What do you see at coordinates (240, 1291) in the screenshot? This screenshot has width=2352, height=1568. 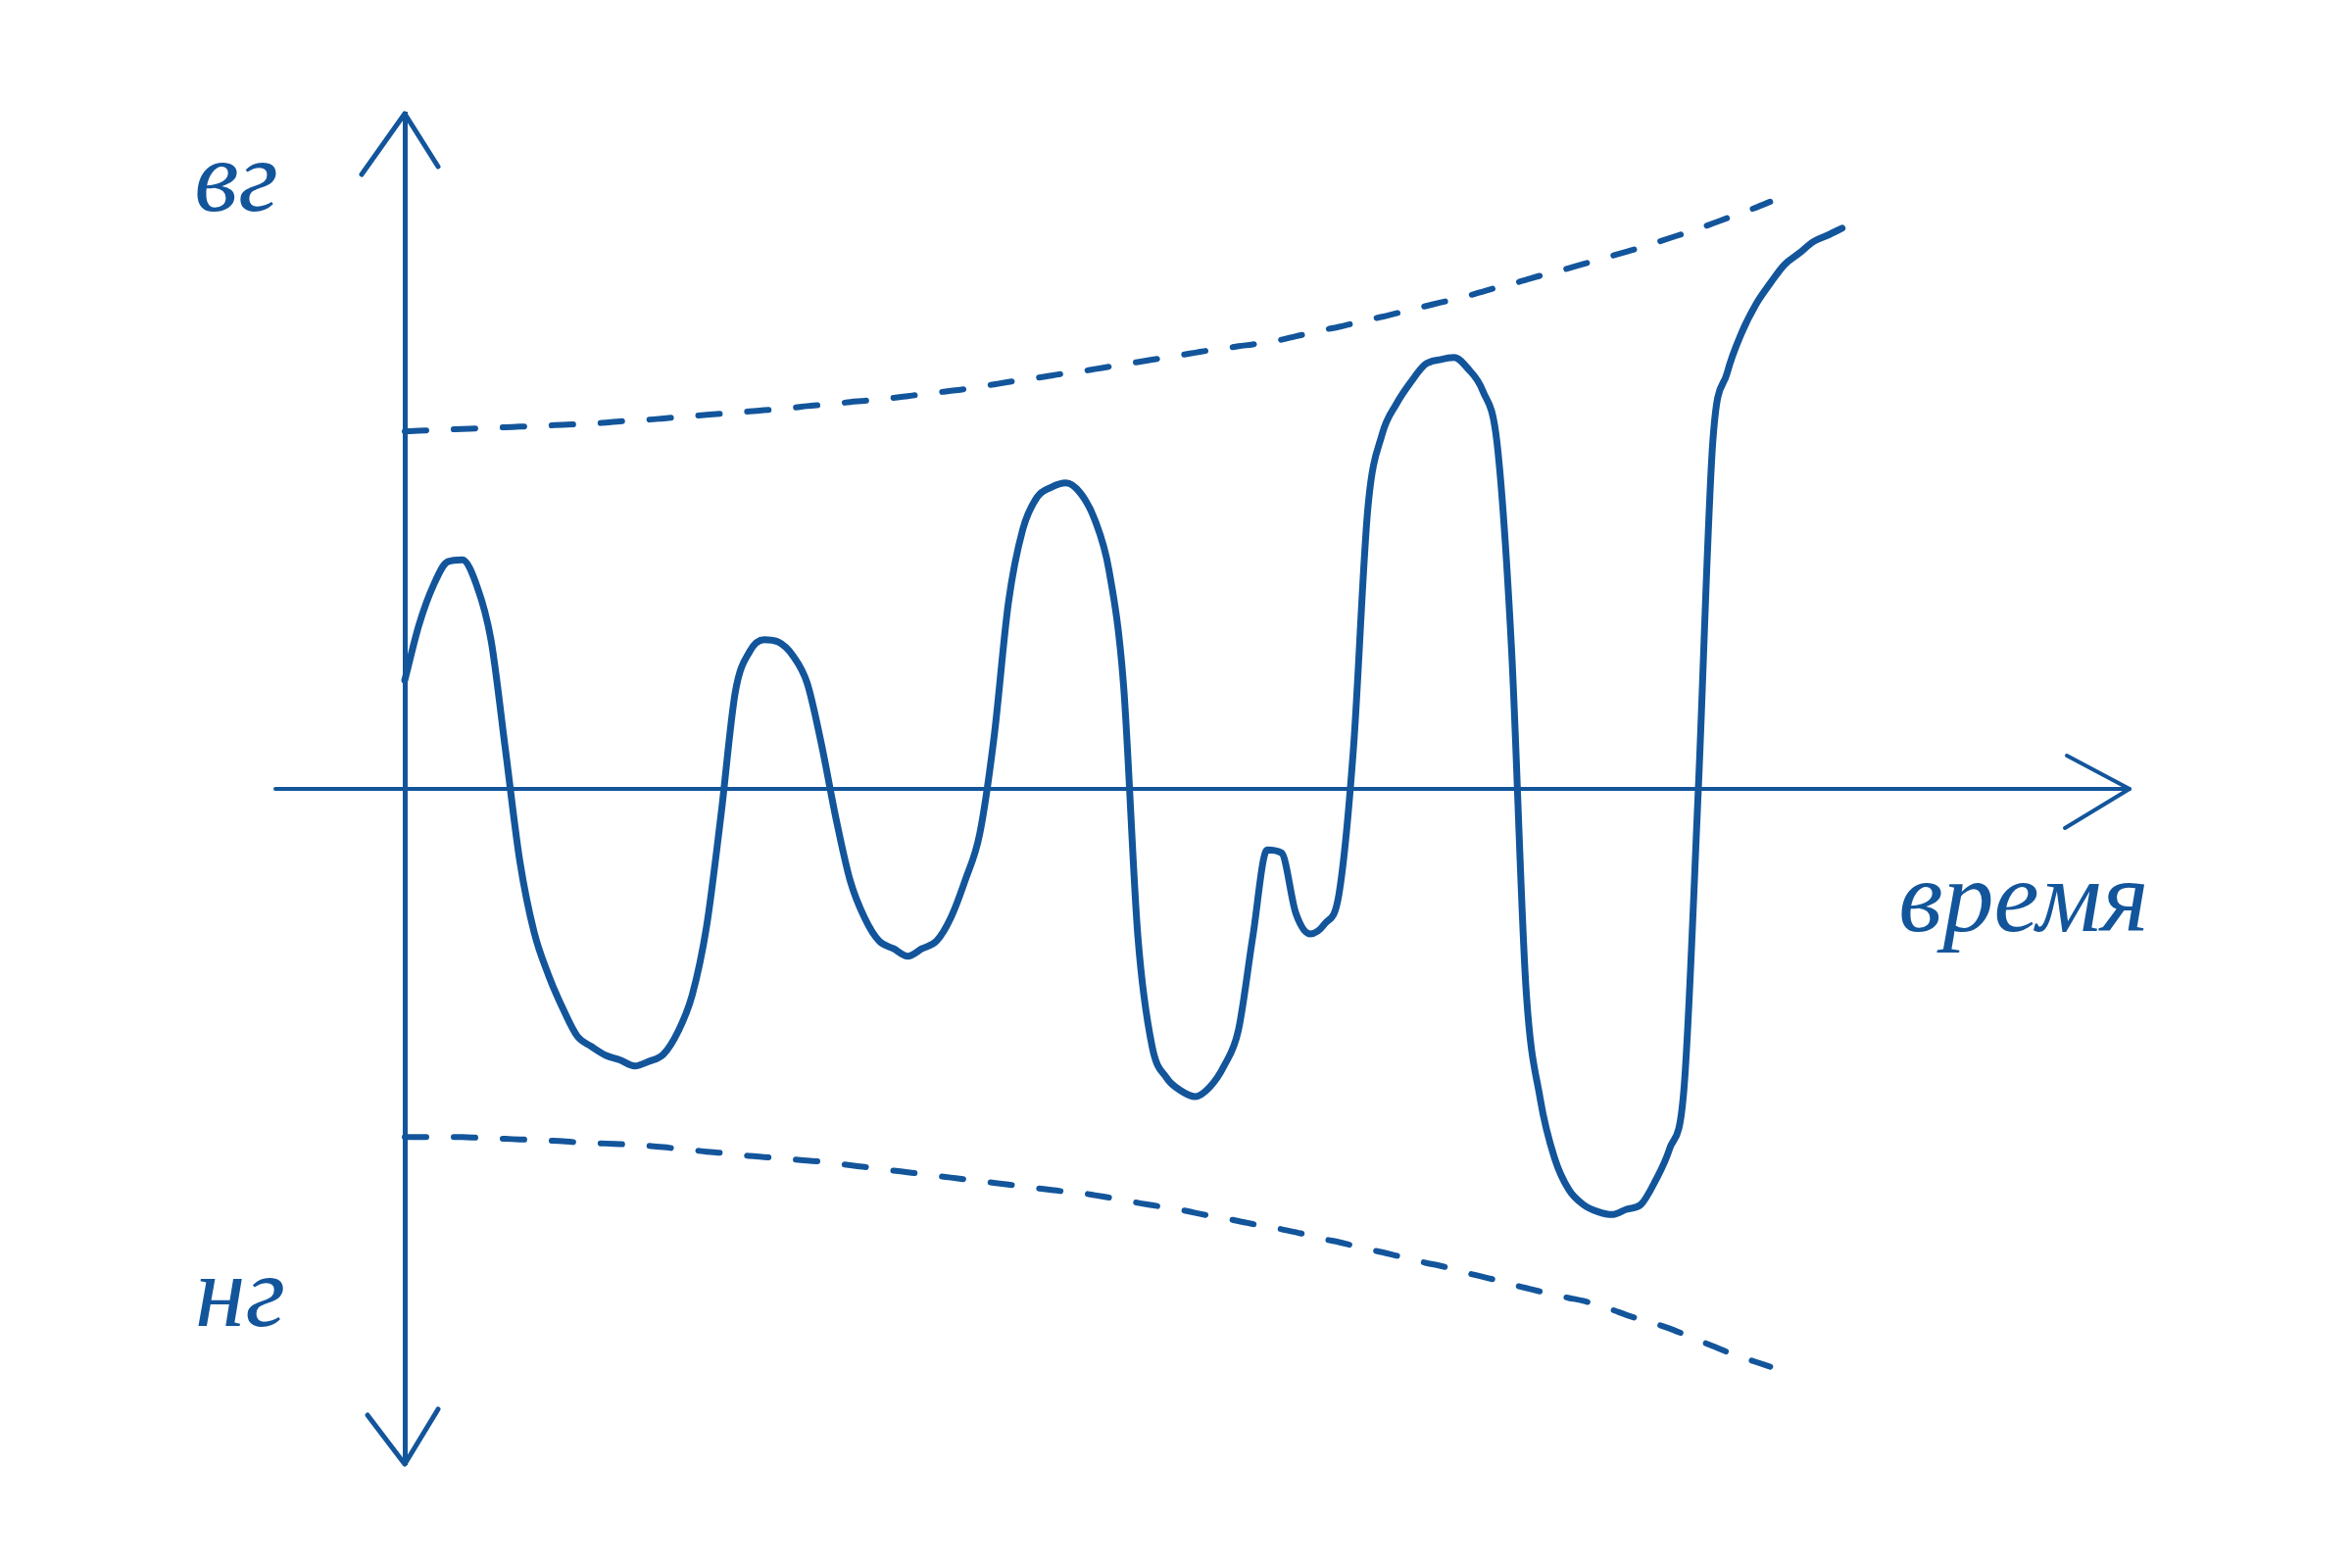 I see `annotation: нг` at bounding box center [240, 1291].